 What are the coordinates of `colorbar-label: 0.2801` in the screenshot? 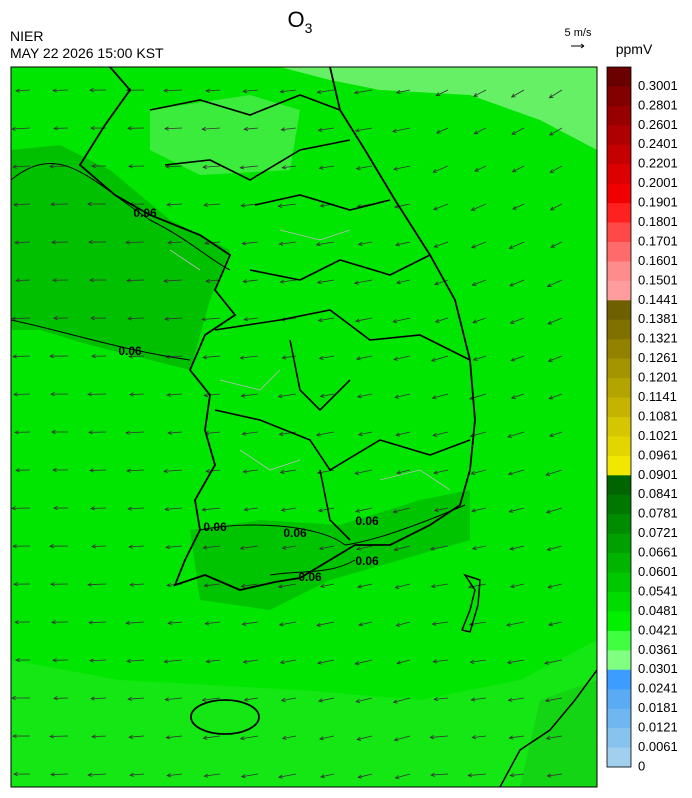 It's located at (658, 104).